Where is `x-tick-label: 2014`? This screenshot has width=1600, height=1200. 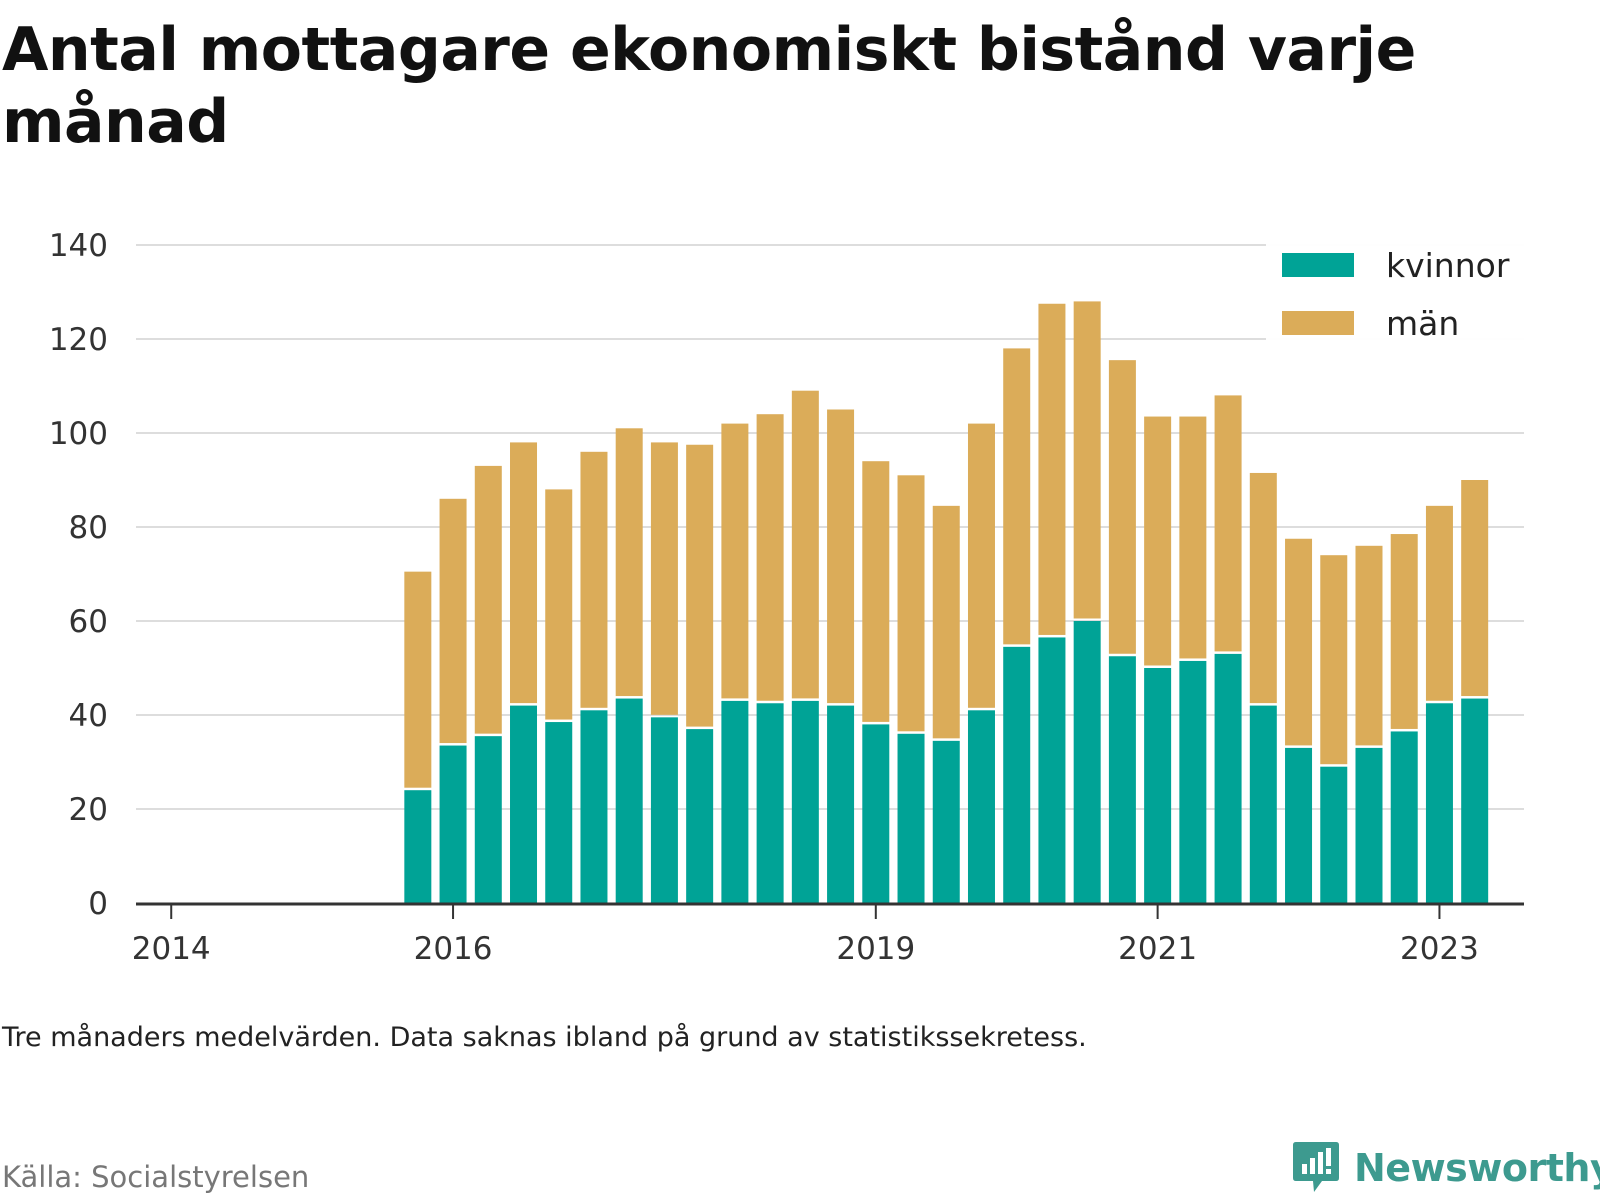 x-tick-label: 2014 is located at coordinates (171, 949).